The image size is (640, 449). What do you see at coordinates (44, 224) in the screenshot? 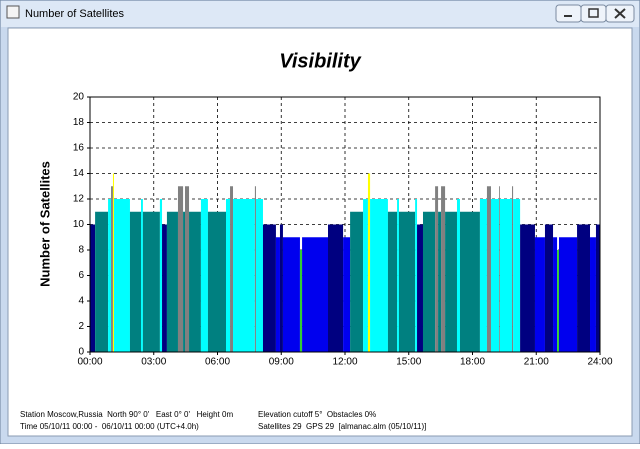
I see `y-axis-label: Number of Satellites` at bounding box center [44, 224].